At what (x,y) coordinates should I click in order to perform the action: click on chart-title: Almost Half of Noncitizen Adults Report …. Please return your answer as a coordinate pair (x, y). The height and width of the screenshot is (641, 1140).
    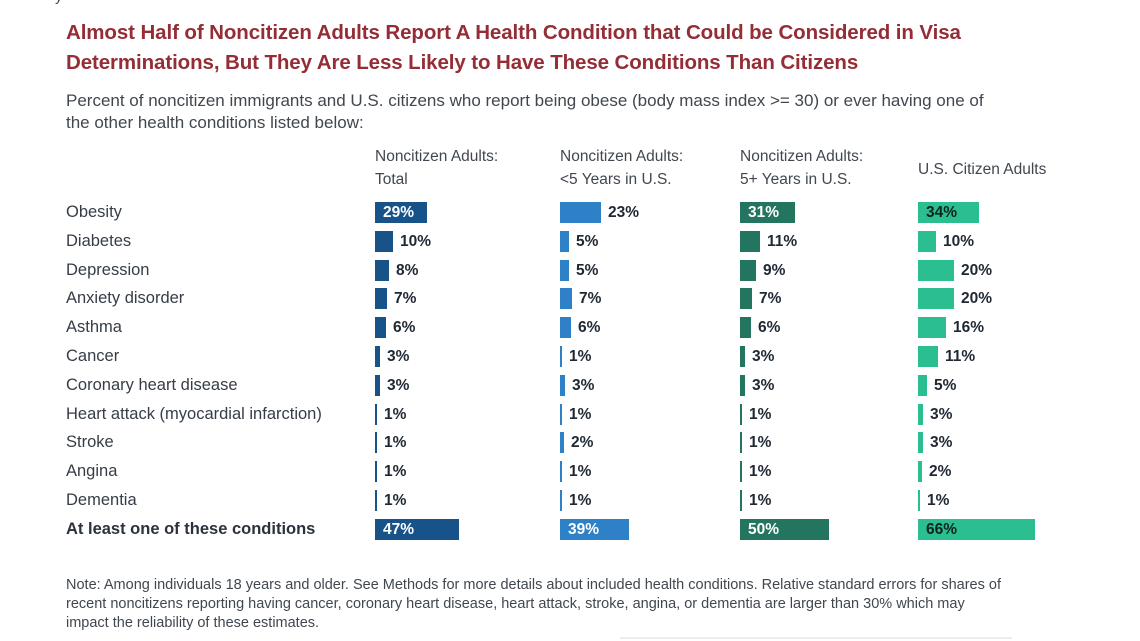
    Looking at the image, I should click on (596, 48).